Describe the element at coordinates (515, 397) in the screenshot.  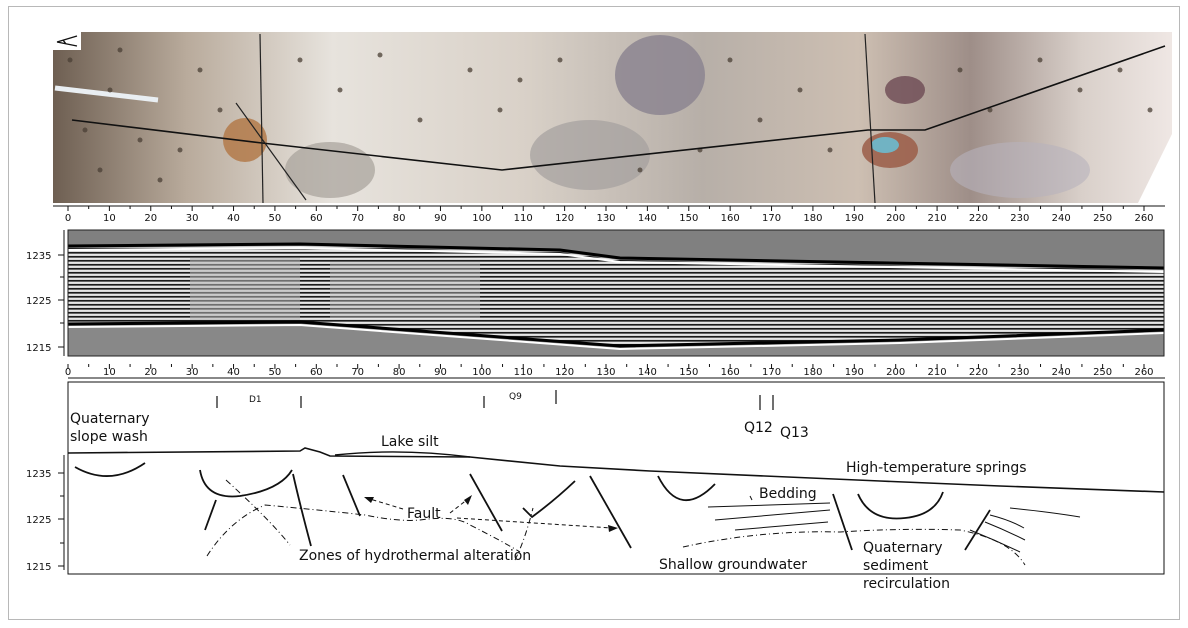
I see `marker-q9-label: Q9` at that location.